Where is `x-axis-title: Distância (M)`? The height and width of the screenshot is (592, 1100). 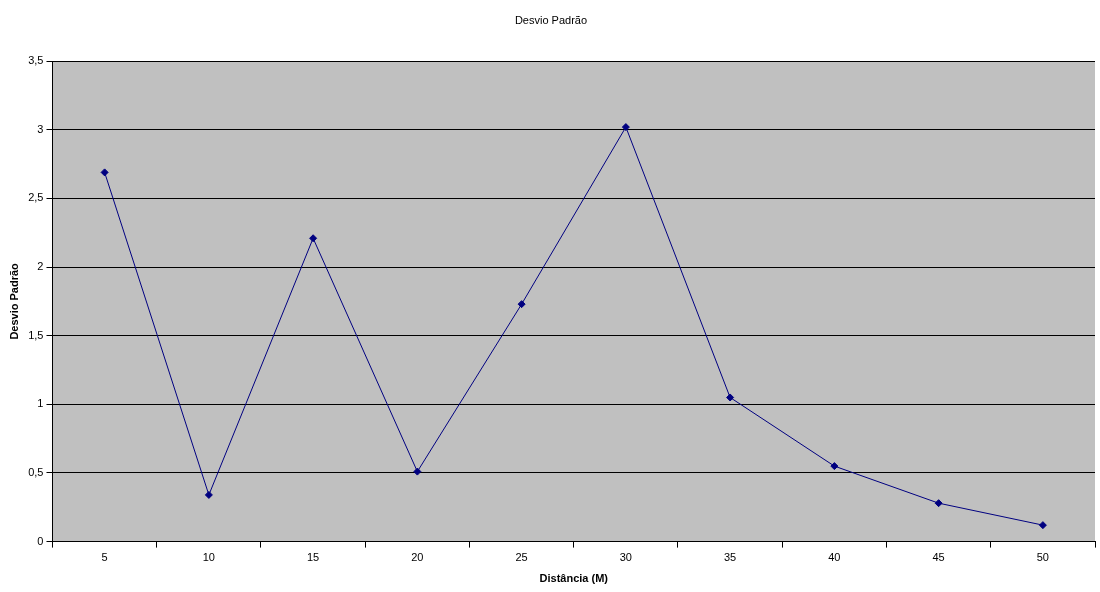 x-axis-title: Distância (M) is located at coordinates (574, 578).